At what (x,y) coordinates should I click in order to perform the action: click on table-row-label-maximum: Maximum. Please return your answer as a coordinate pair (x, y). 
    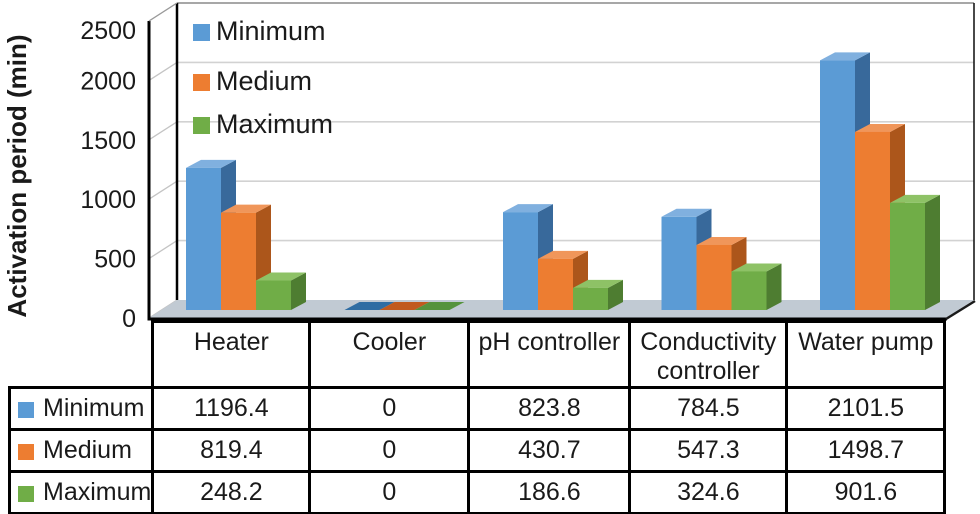
    Looking at the image, I should click on (81, 491).